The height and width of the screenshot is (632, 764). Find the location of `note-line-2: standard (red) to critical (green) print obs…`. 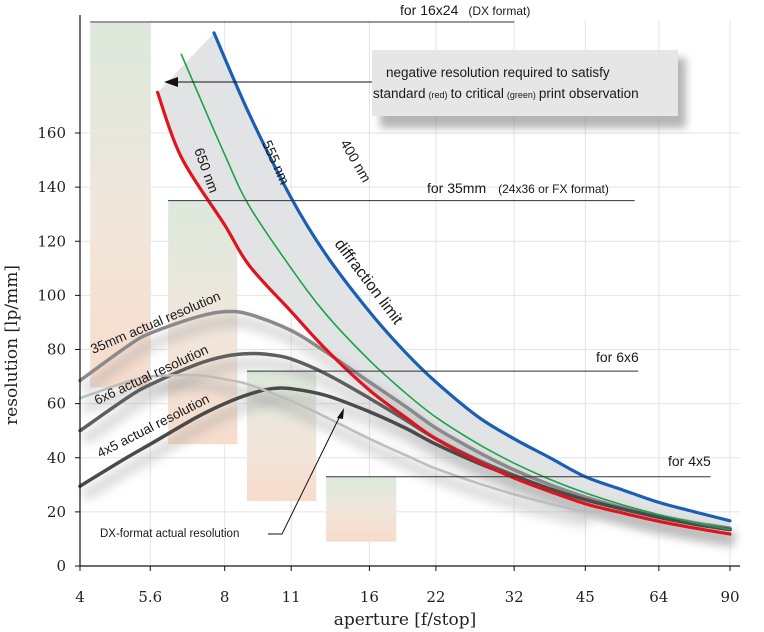

note-line-2: standard (red) to critical (green) print obs… is located at coordinates (506, 93).